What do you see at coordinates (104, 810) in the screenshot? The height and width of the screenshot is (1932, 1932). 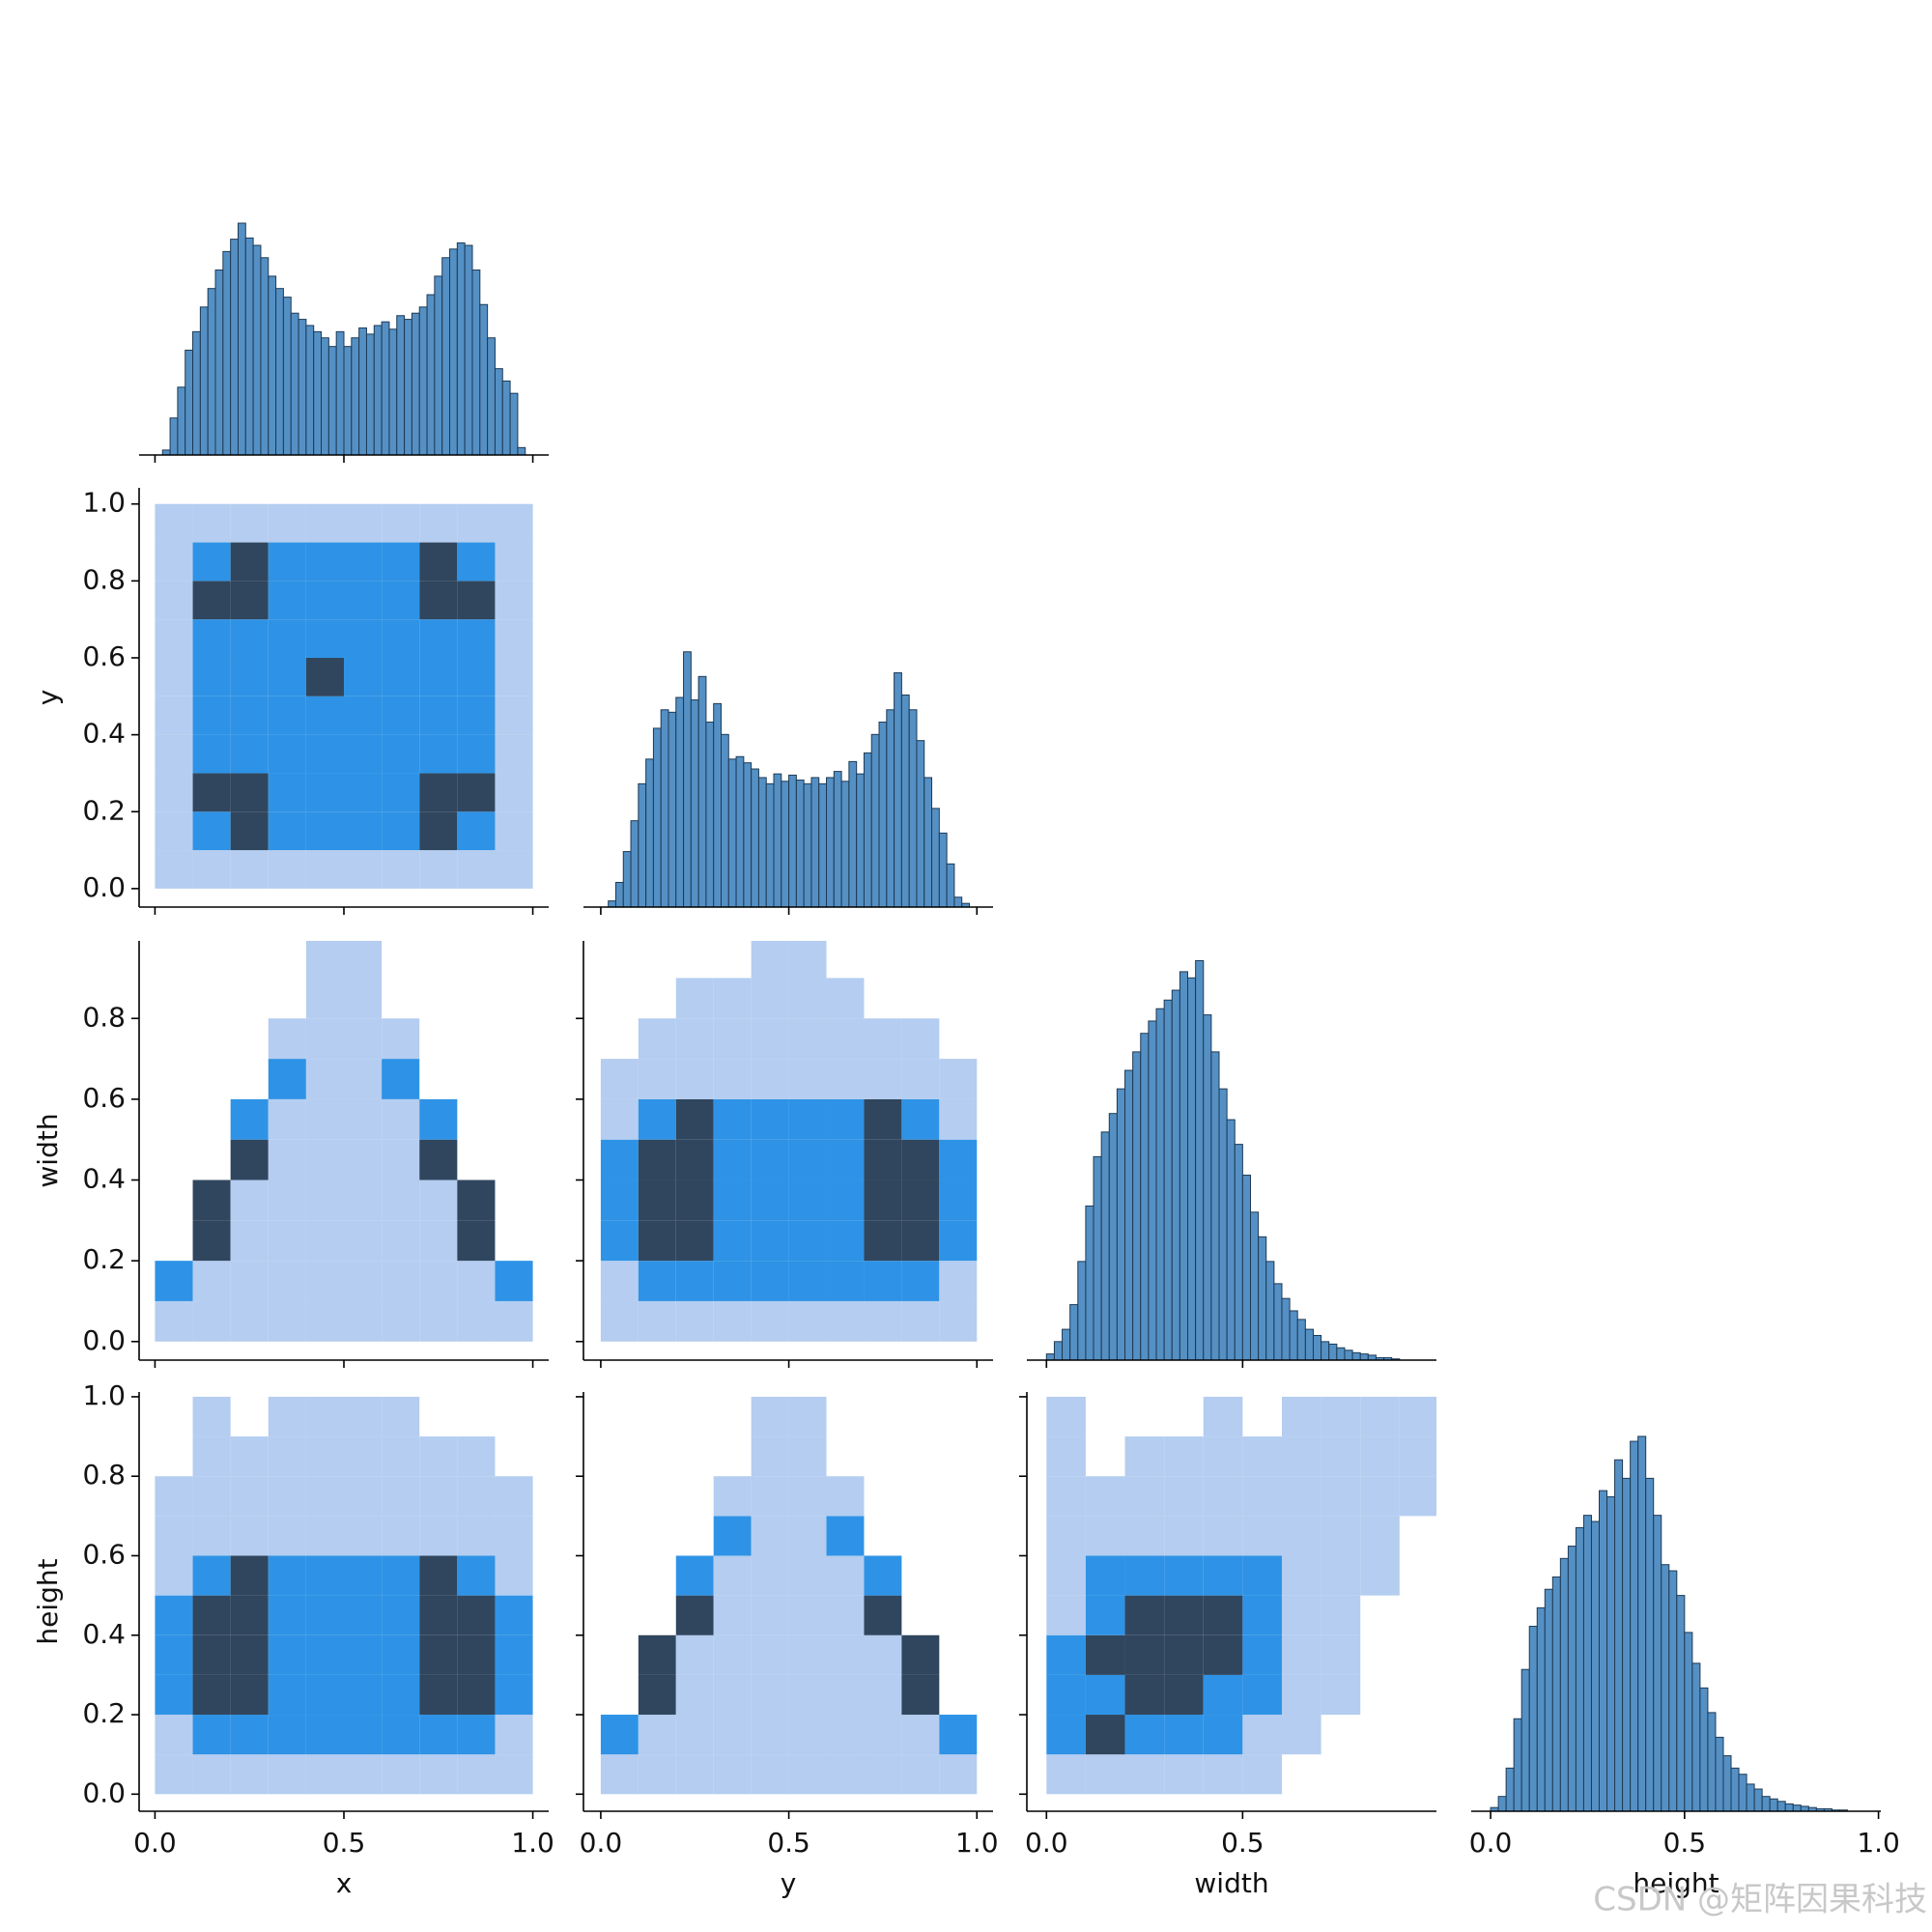 I see `y-tick-label: 0.2` at bounding box center [104, 810].